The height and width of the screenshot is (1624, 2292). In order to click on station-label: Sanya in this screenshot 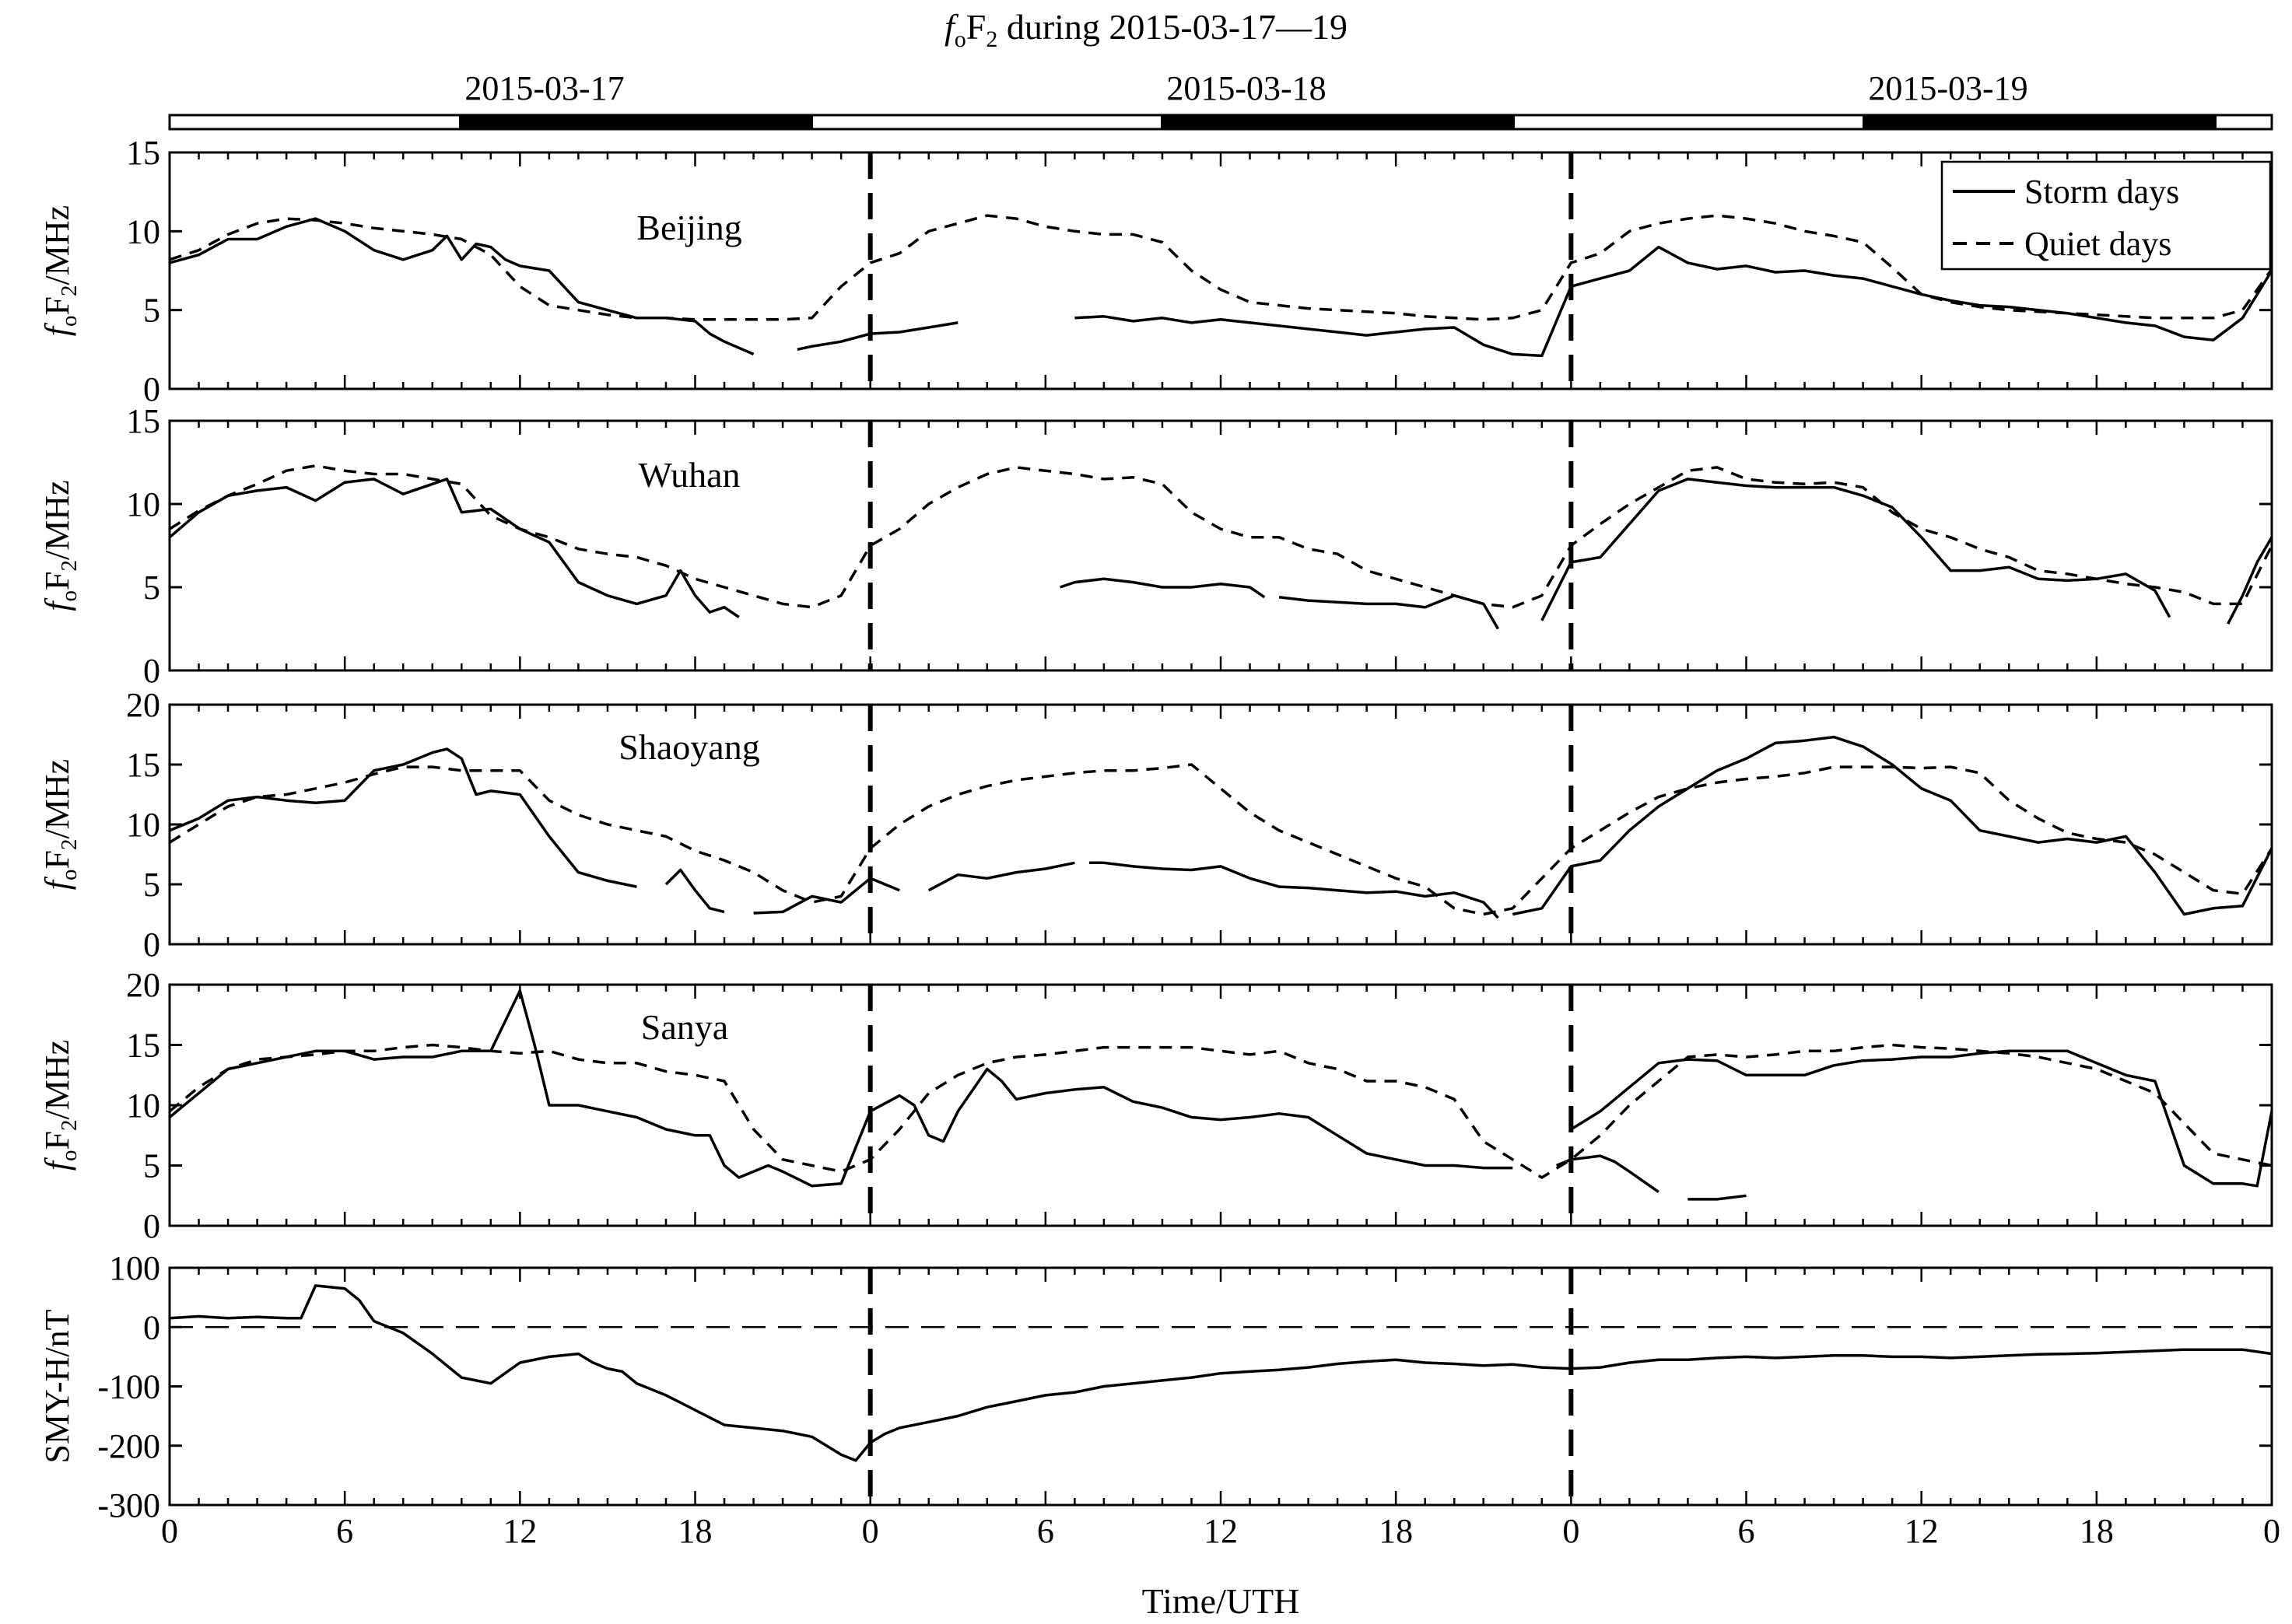, I will do `click(685, 1027)`.